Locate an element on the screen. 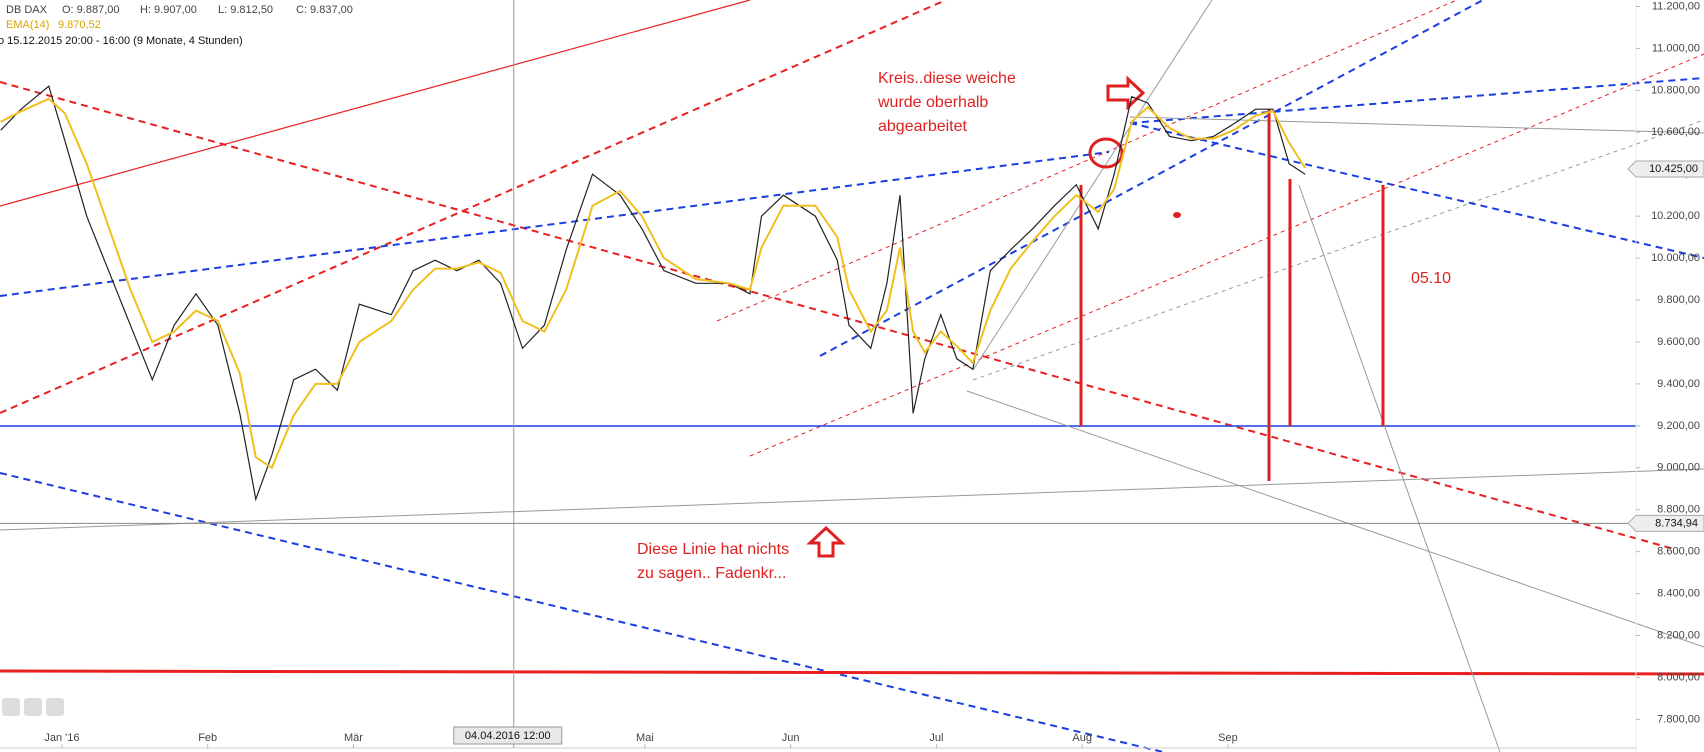  ohlc-close: C: 9.837,00 is located at coordinates (324, 10).